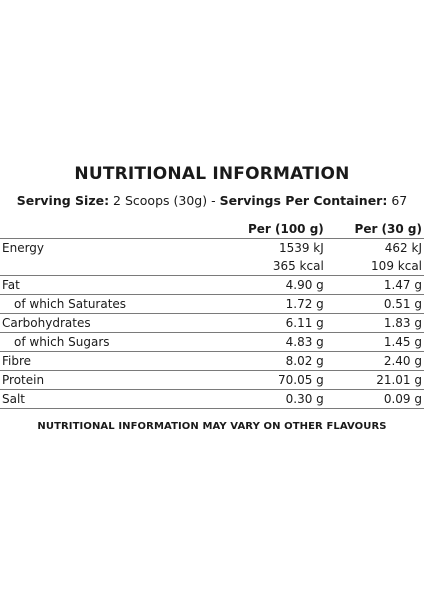  Describe the element at coordinates (374, 361) in the screenshot. I see `value-per-30g: 2.40 g` at that location.